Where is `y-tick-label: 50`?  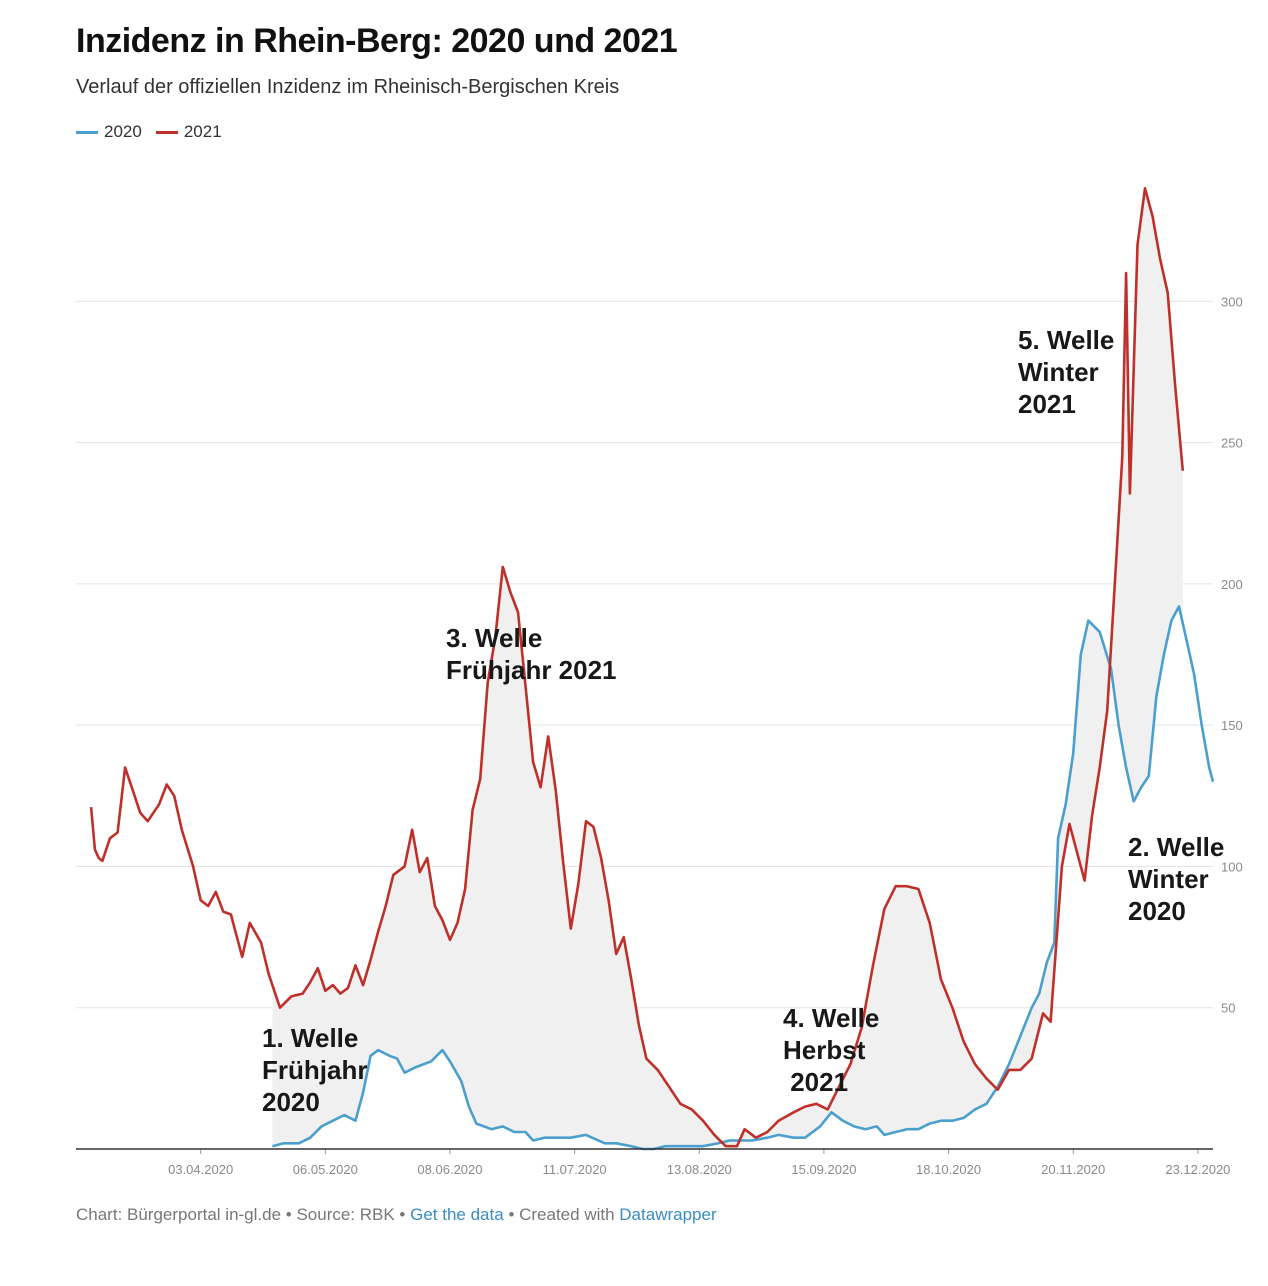
y-tick-label: 50 is located at coordinates (1228, 1008).